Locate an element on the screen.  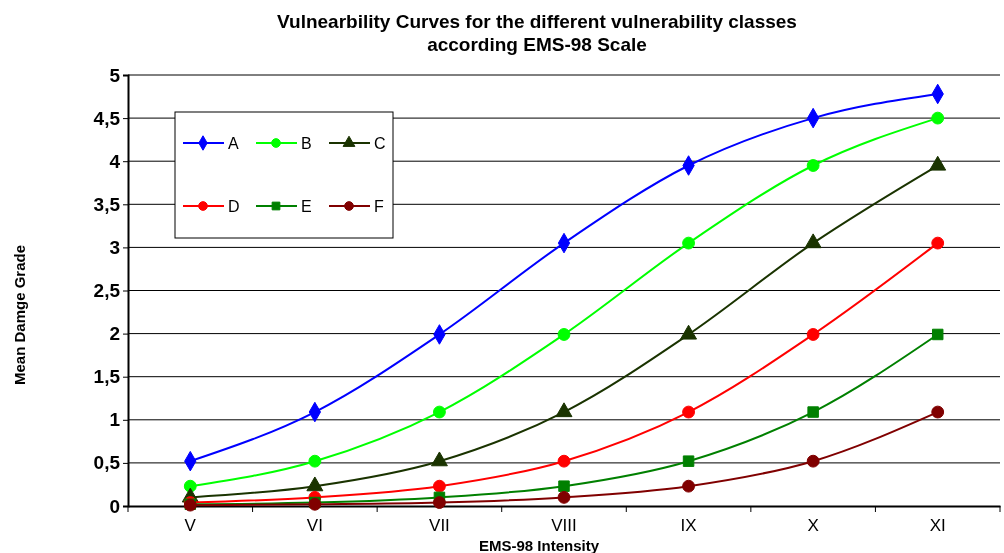
x-tick-label: IX is located at coordinates (688, 526).